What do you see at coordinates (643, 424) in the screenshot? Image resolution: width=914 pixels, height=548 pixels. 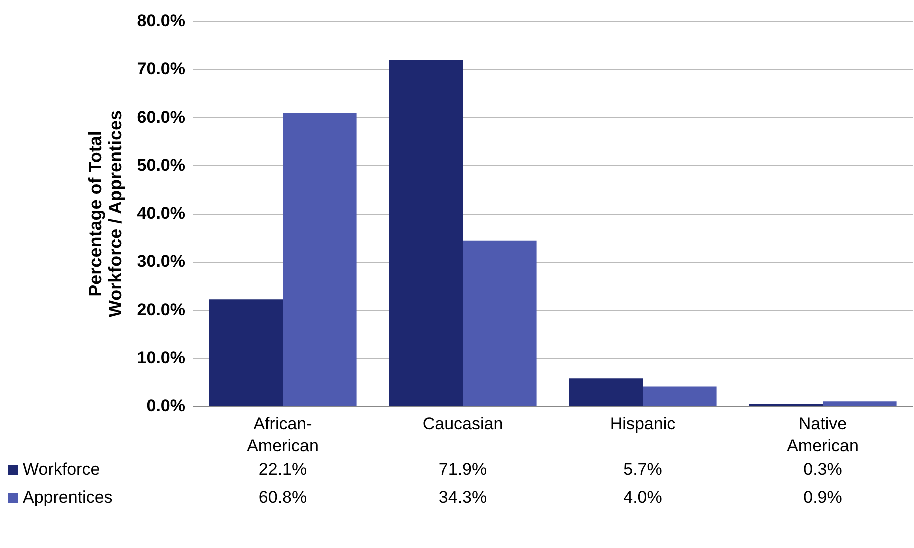 I see `x-tick-label: Hispanic` at bounding box center [643, 424].